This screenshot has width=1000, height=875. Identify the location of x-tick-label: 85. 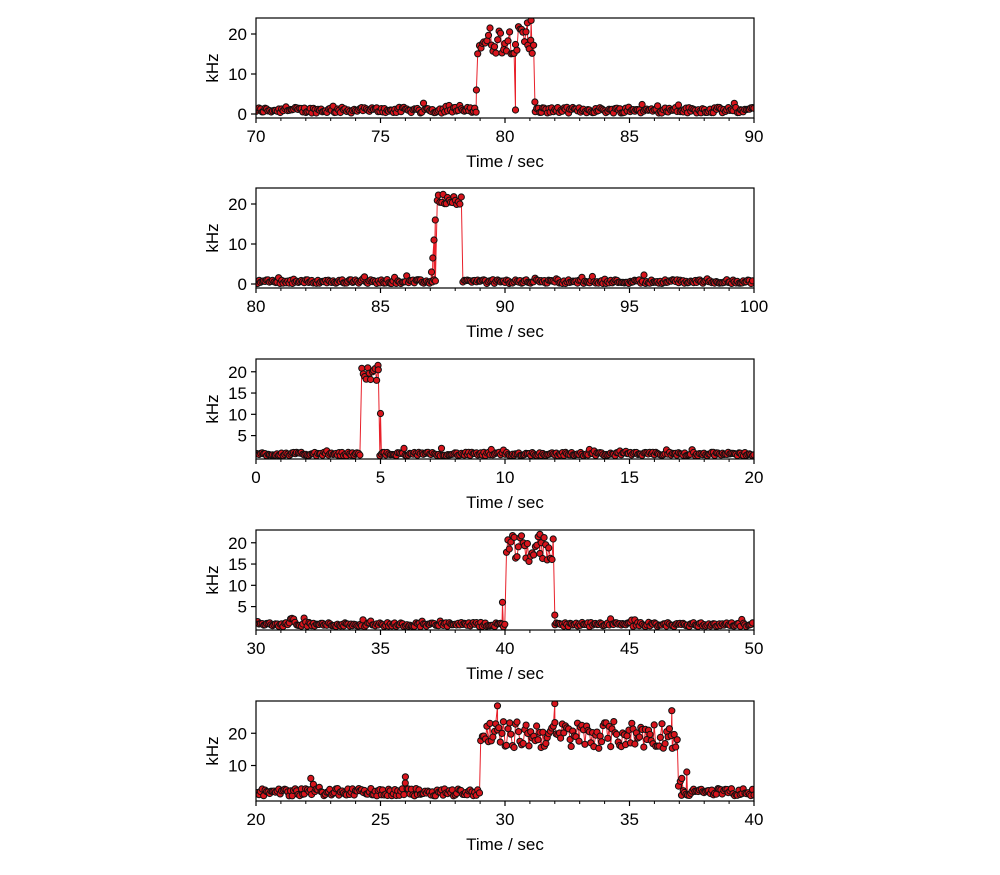
(629, 136).